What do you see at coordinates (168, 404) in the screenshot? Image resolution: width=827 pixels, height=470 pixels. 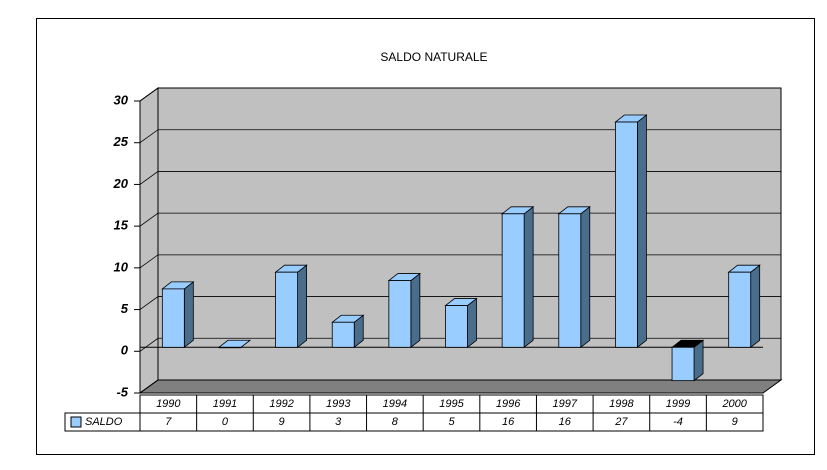 I see `x-tick-label: 1990` at bounding box center [168, 404].